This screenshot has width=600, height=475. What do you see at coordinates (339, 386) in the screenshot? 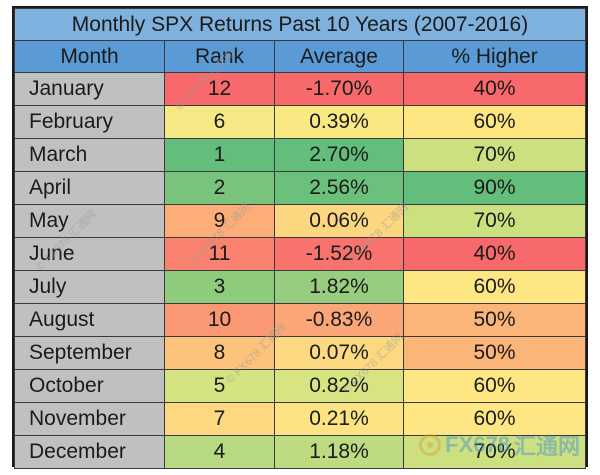
I see `average-cell: 0.82%` at bounding box center [339, 386].